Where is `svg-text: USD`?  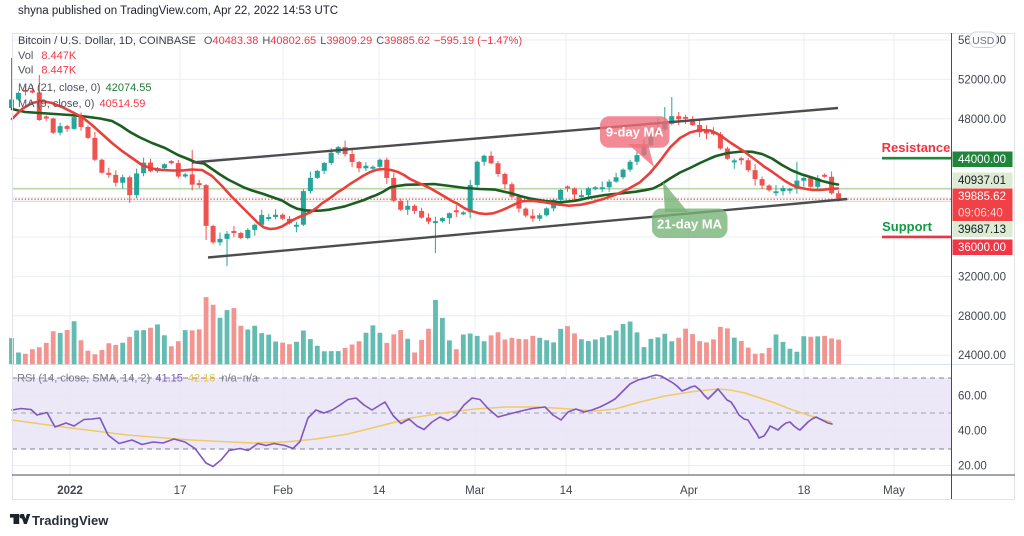 svg-text: USD is located at coordinates (983, 41).